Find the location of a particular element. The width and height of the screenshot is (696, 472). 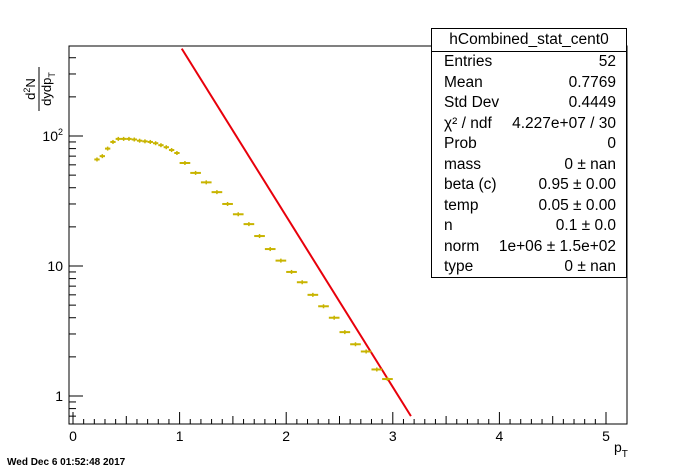

x-tick-label: 2 is located at coordinates (286, 436).